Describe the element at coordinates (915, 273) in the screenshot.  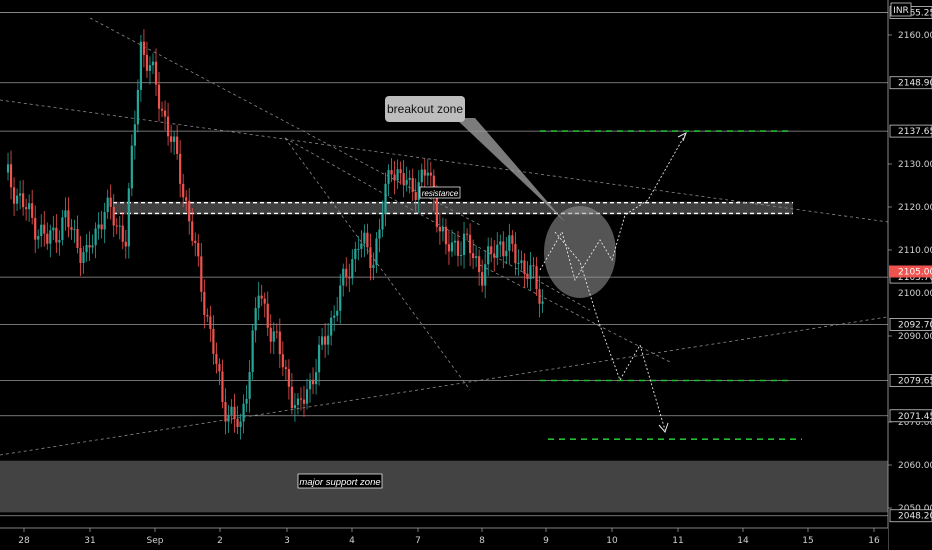
I see `current-price-tag: 2105.00` at that location.